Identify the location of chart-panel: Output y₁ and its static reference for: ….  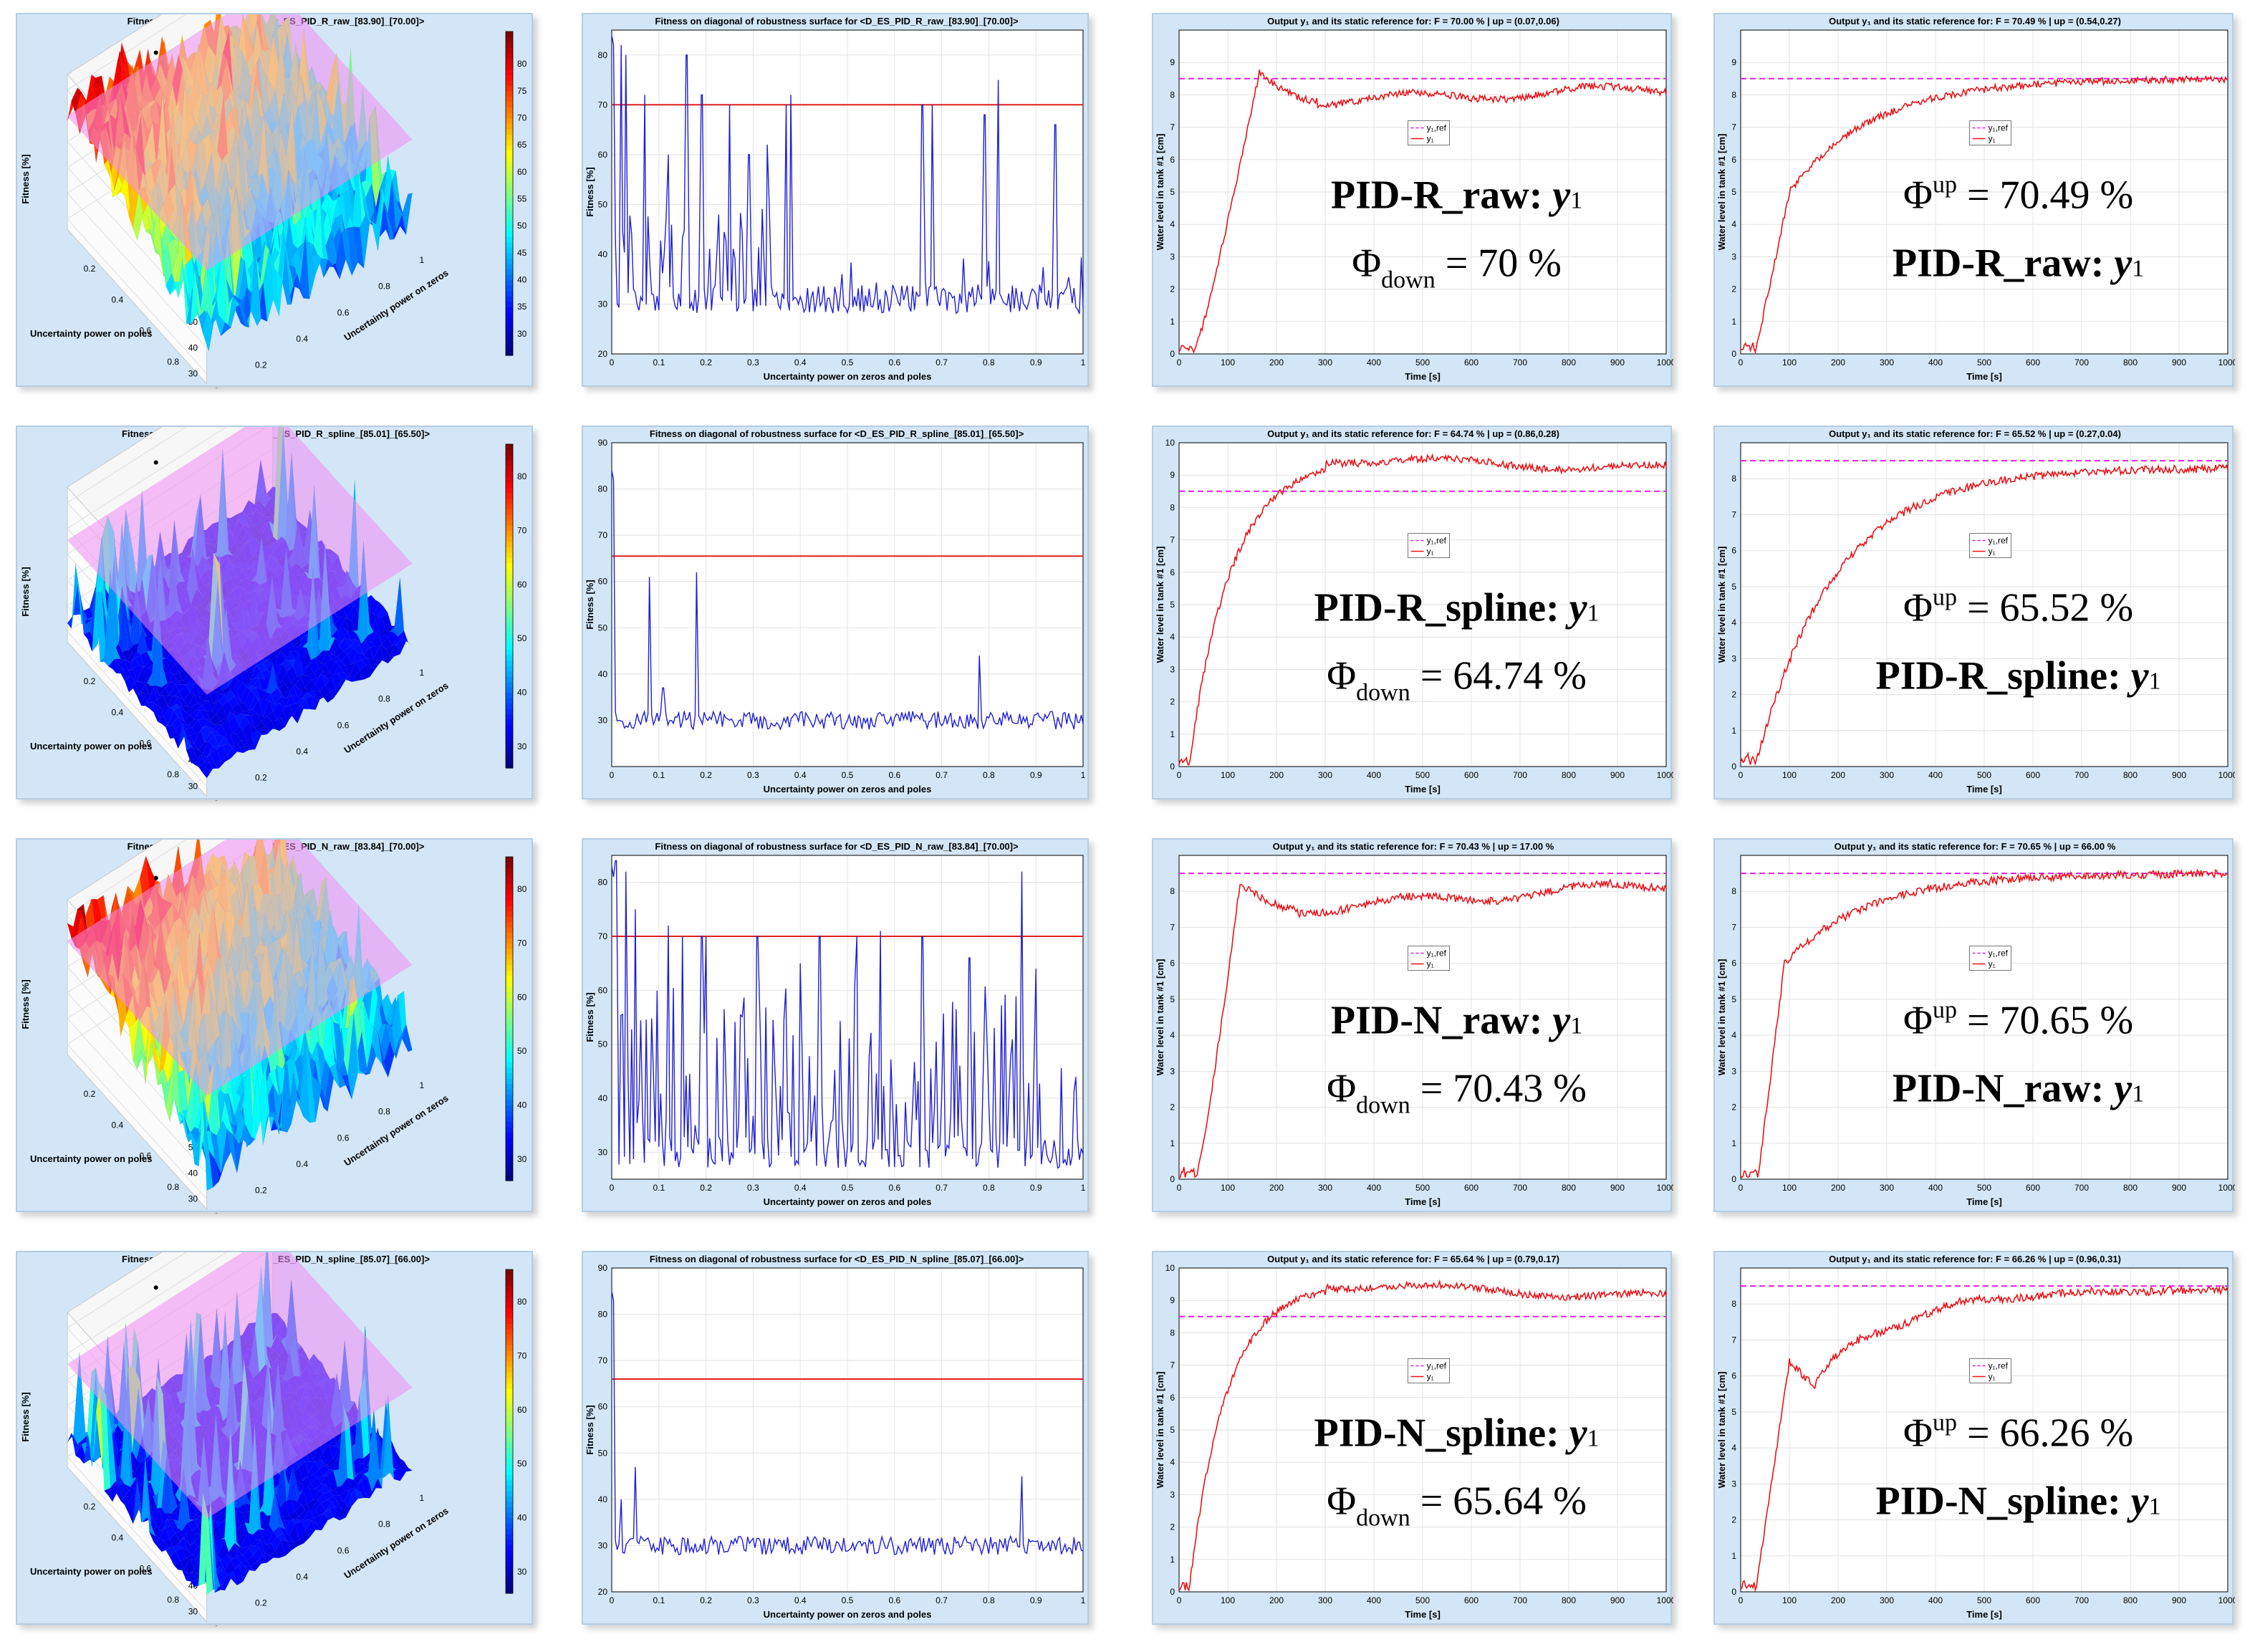
(1974, 612).